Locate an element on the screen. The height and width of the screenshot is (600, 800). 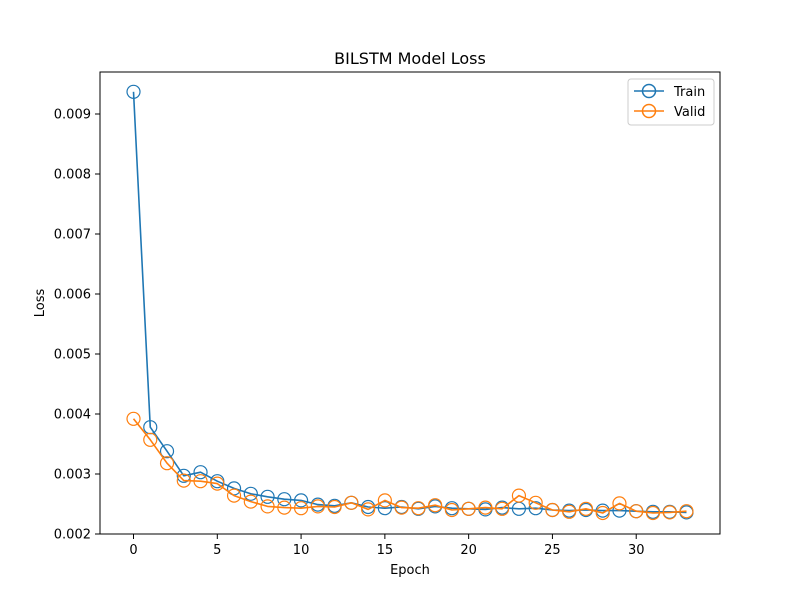
series-valid is located at coordinates (410, 466).